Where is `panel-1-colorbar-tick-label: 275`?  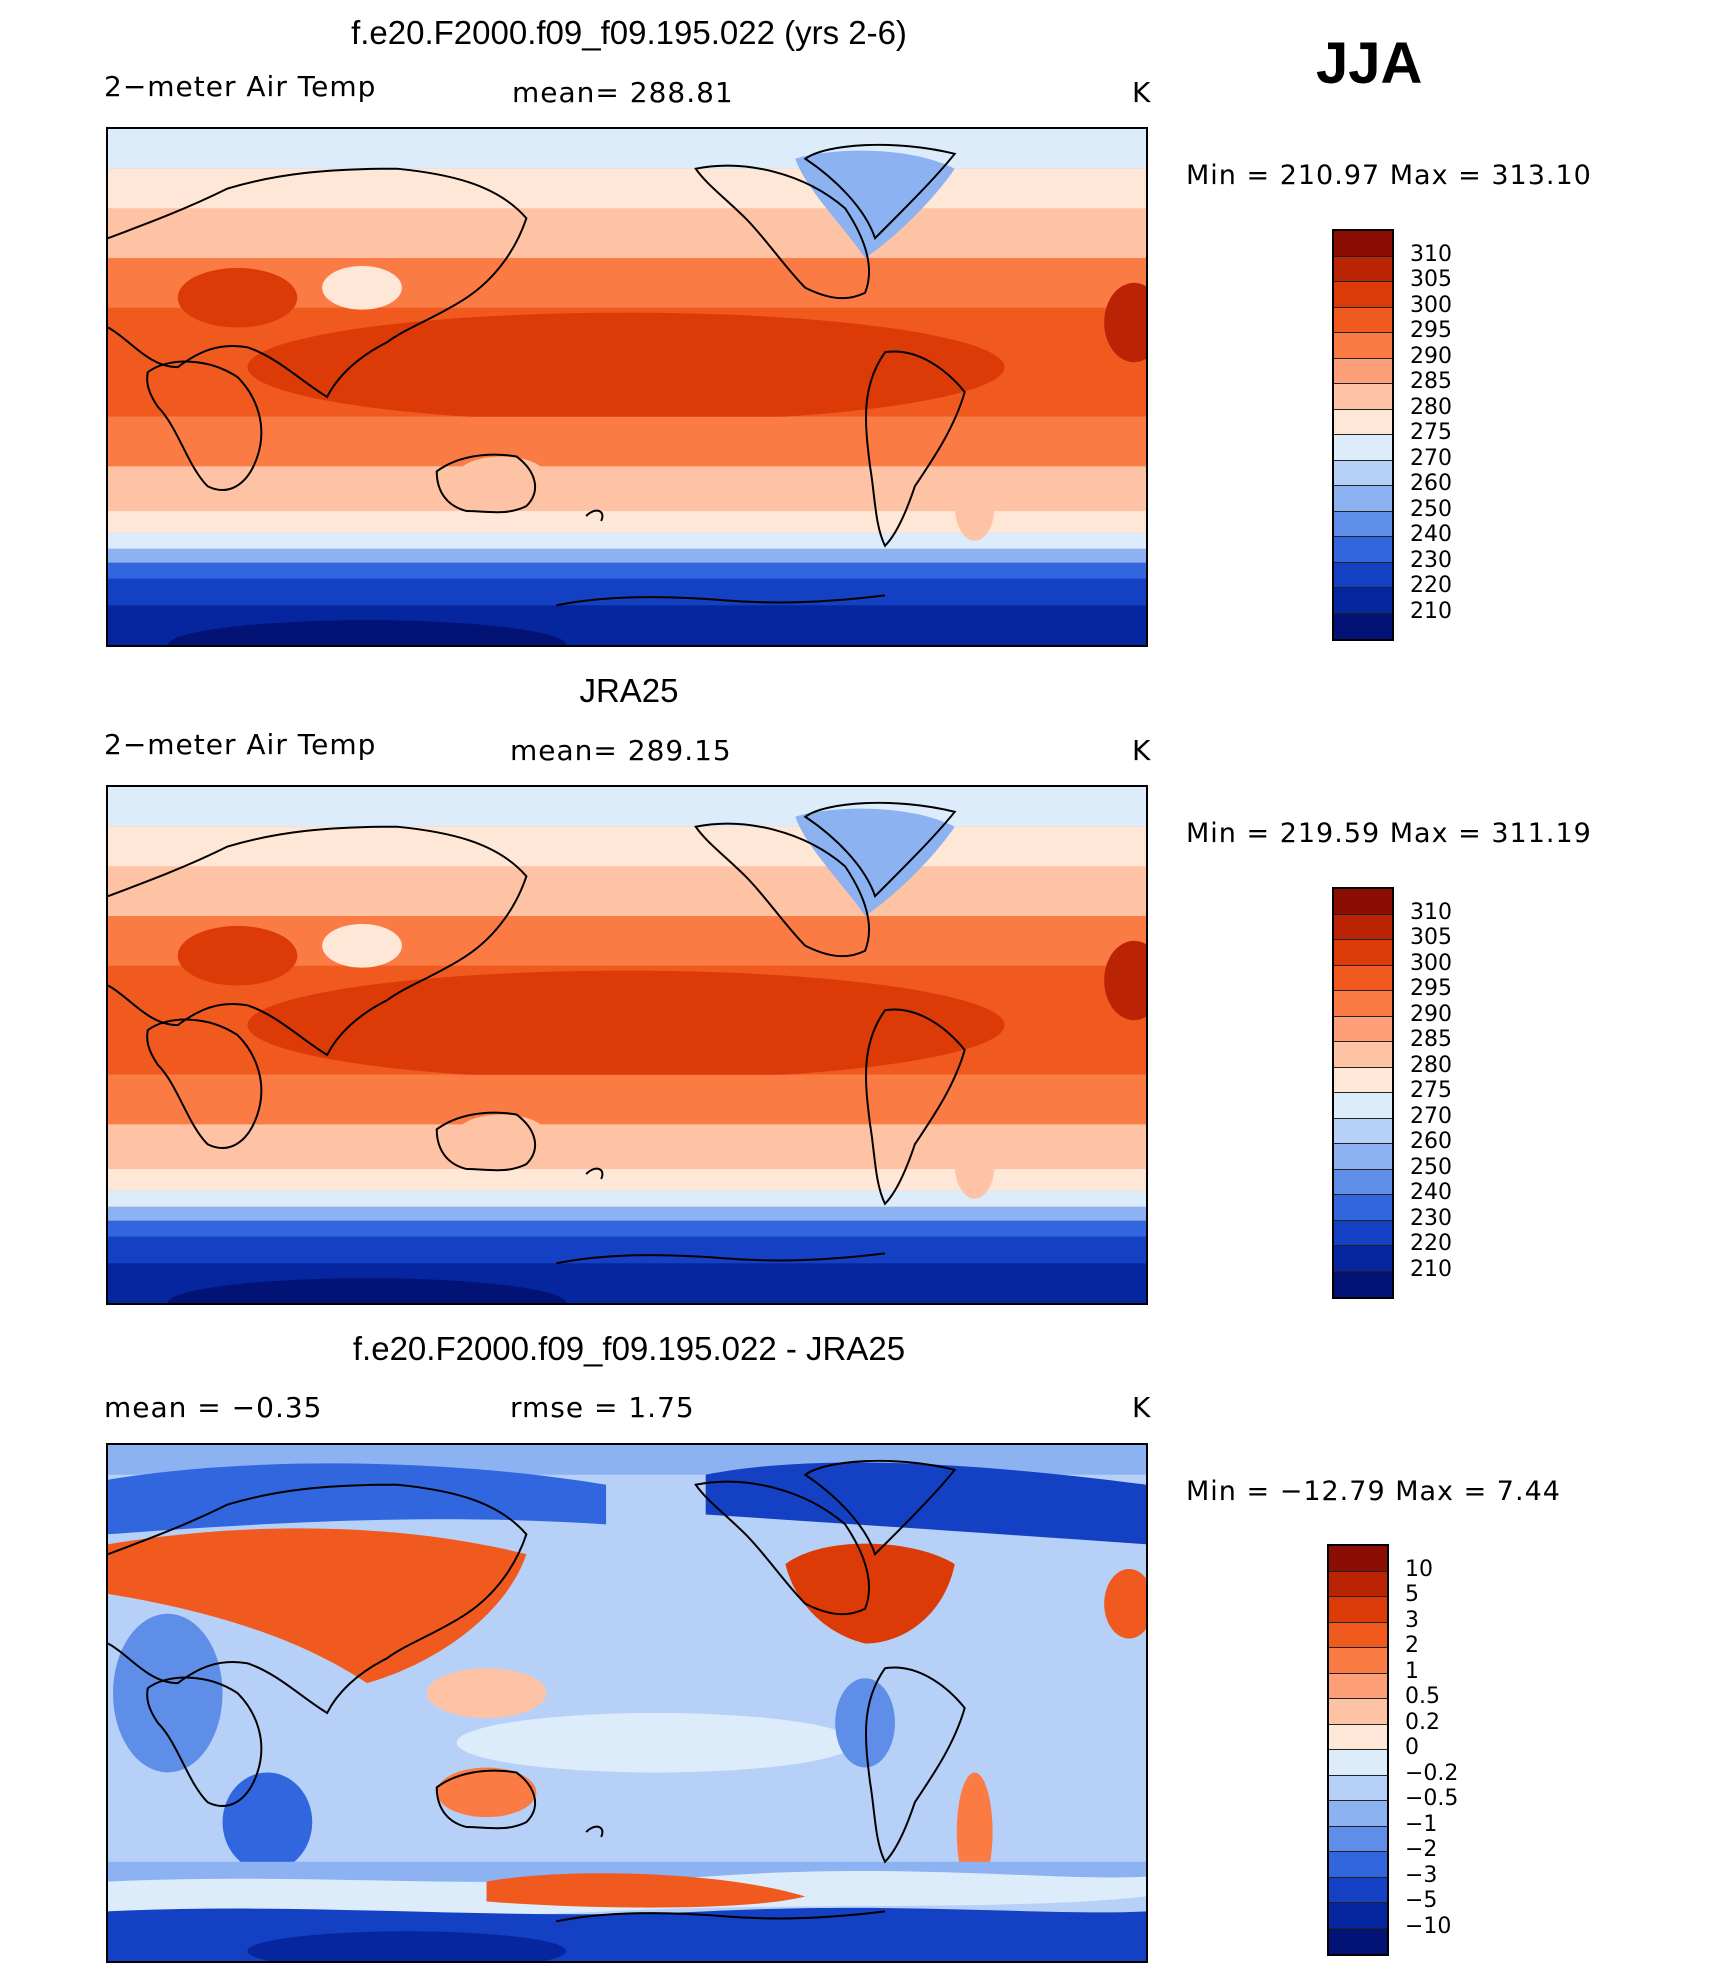
panel-1-colorbar-tick-label: 275 is located at coordinates (1431, 432).